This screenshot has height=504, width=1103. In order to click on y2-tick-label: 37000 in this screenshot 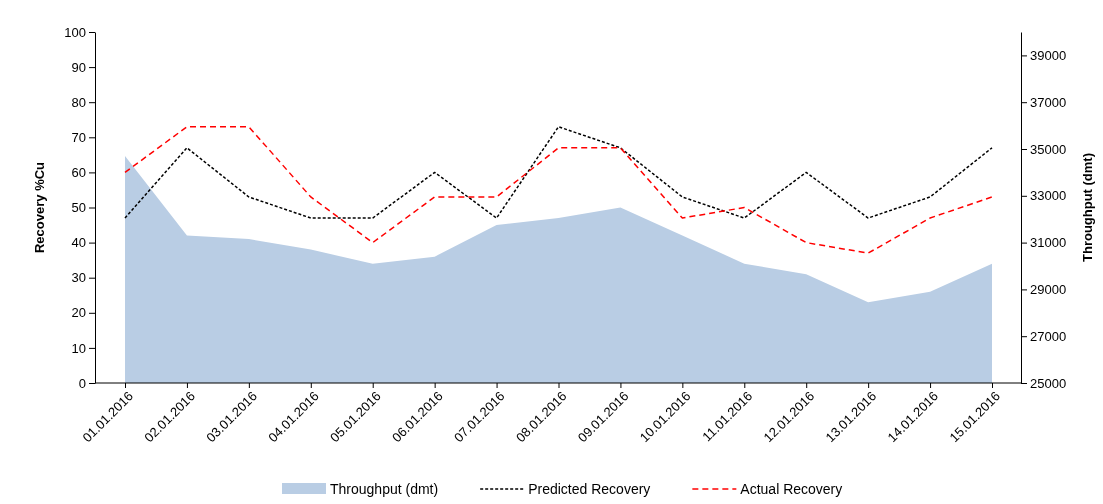, I will do `click(1048, 102)`.